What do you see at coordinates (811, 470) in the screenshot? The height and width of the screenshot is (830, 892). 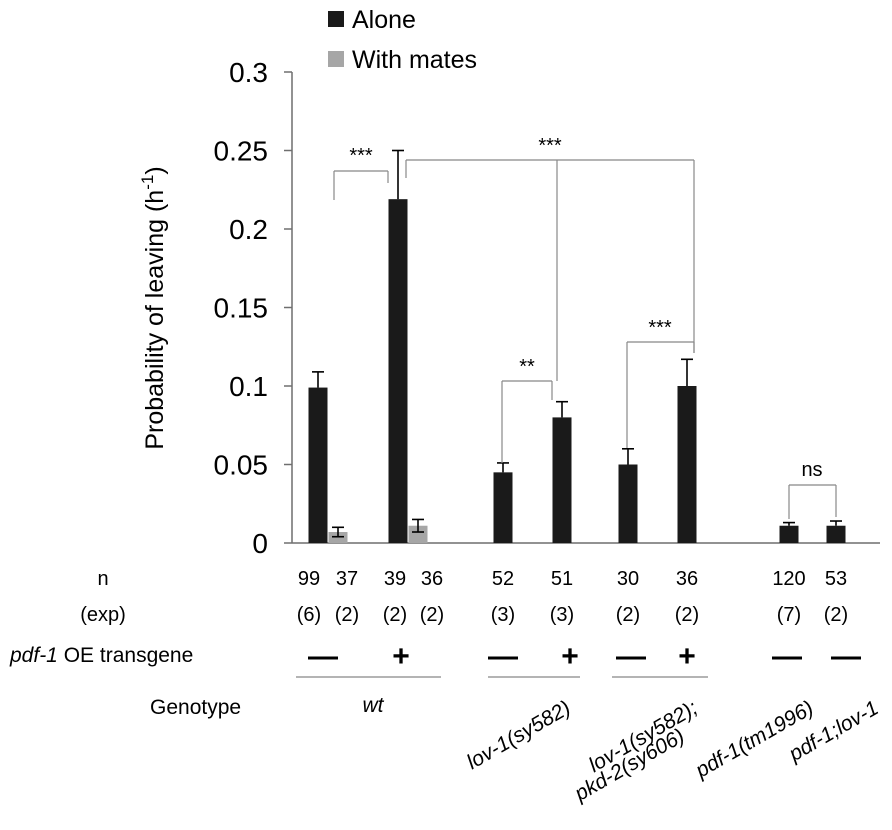 I see `significance-label: ns` at bounding box center [811, 470].